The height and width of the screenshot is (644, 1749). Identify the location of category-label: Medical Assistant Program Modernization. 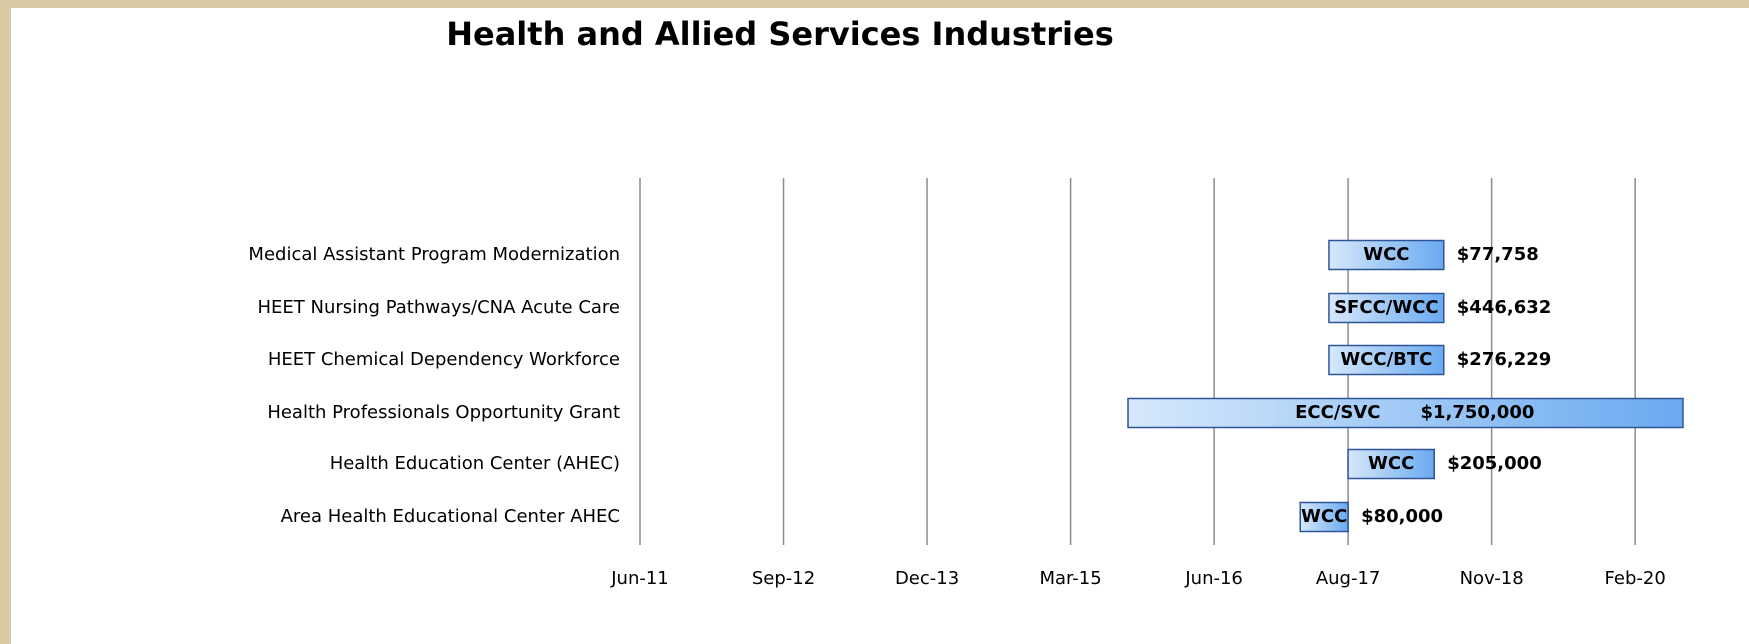
(434, 254).